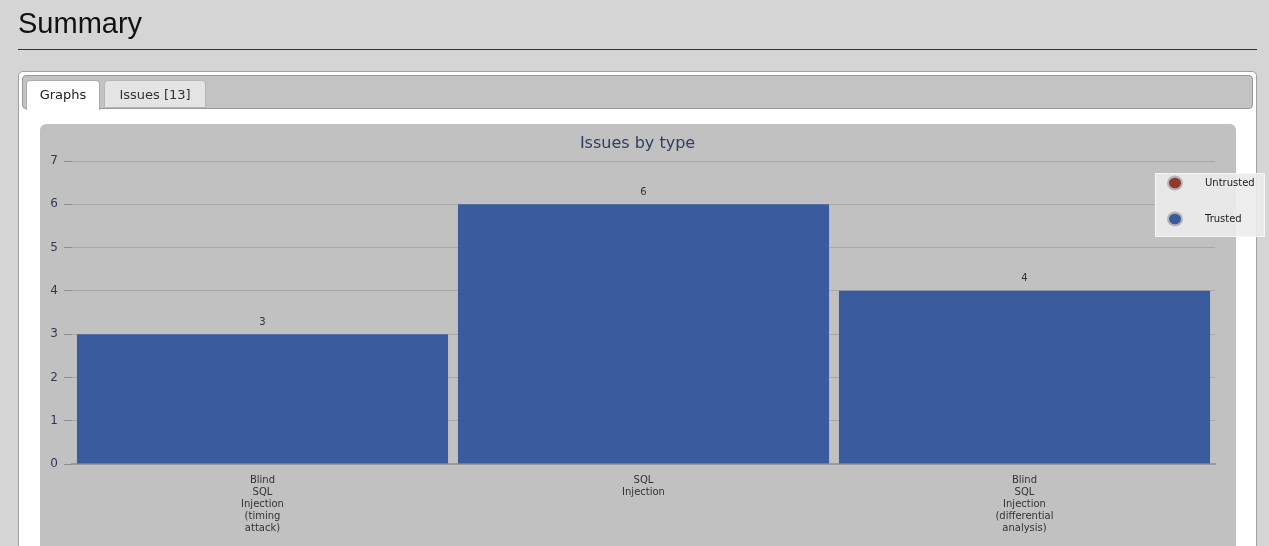 This screenshot has height=546, width=1269. I want to click on y-tick-label: 3, so click(54, 333).